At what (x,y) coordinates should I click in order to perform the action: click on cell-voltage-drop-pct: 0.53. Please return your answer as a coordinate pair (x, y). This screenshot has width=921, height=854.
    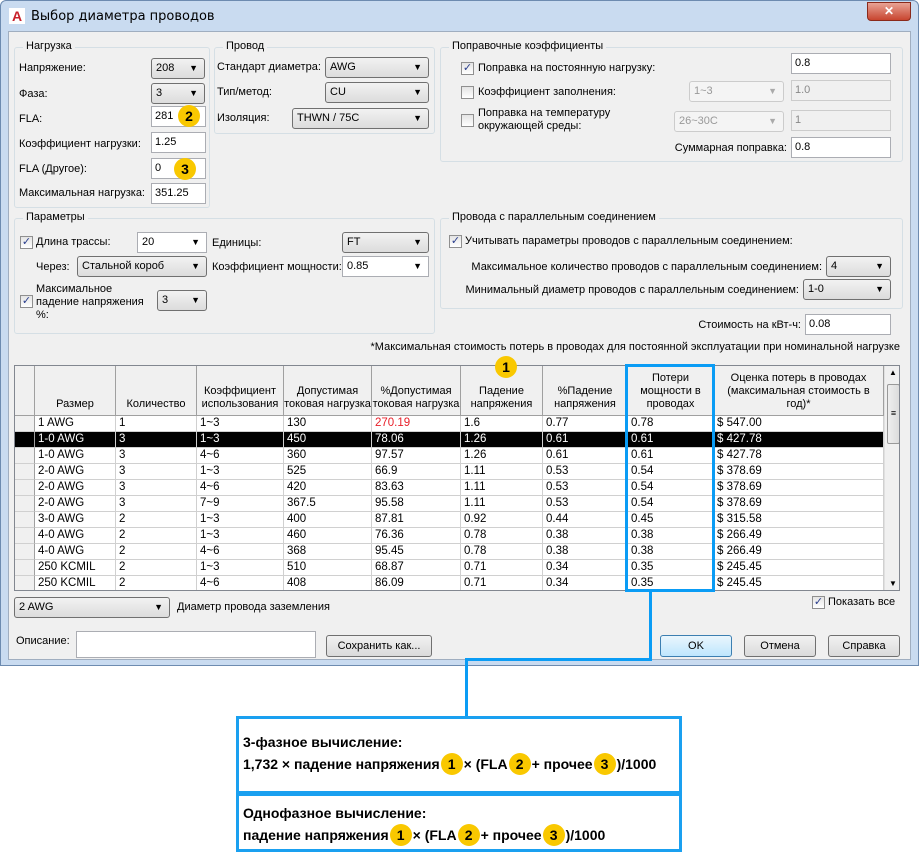
    Looking at the image, I should click on (585, 472).